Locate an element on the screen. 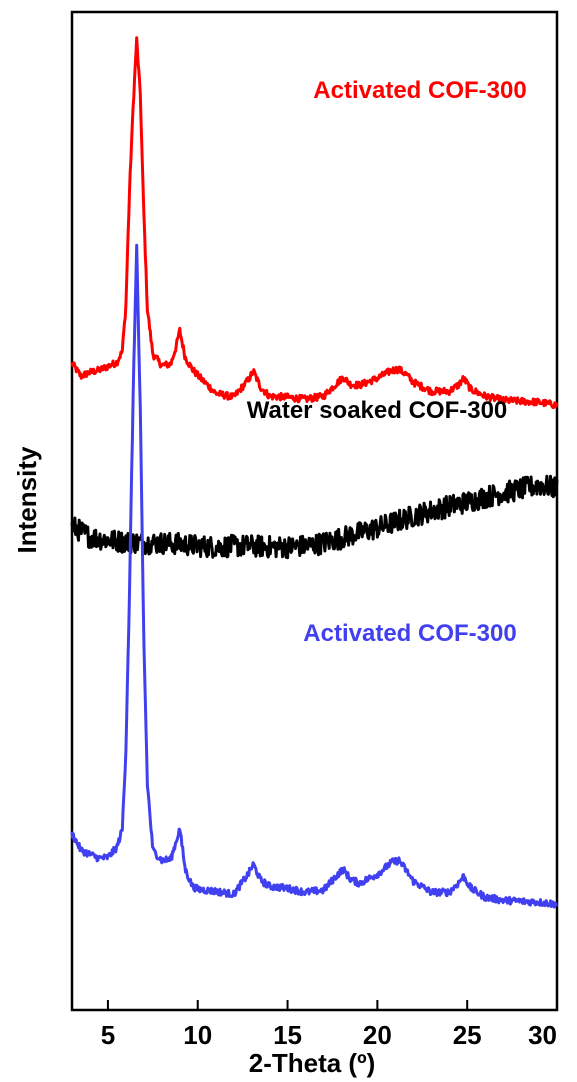 The image size is (577, 1082). annotation-bottom: Activated COF-300 is located at coordinates (409, 633).